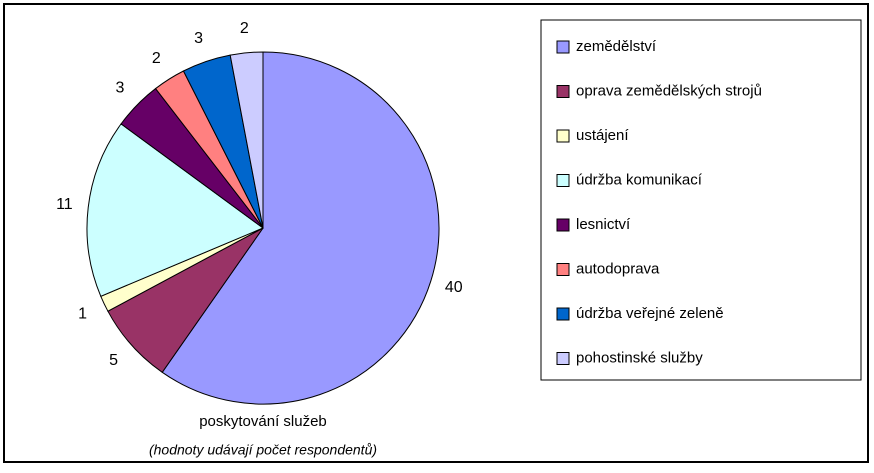 Image resolution: width=874 pixels, height=473 pixels. I want to click on legend-label: pohostinské služby, so click(639, 357).